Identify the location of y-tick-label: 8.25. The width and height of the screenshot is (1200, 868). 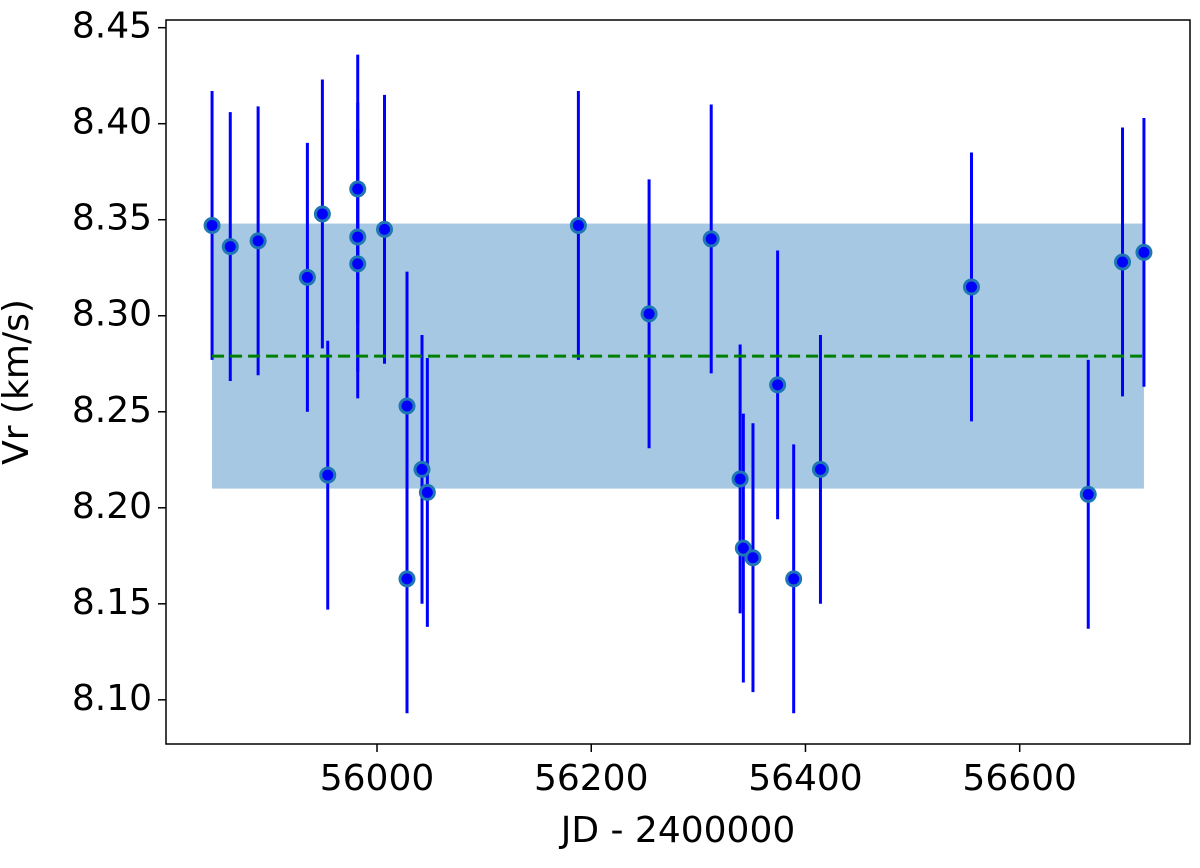
(112, 410).